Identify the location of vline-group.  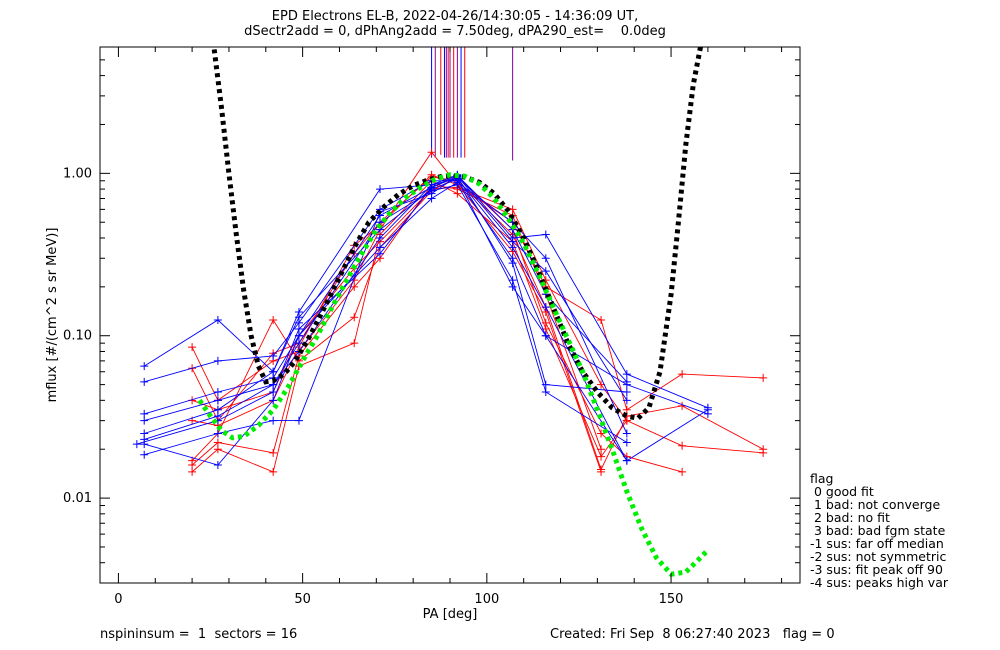
(472, 104).